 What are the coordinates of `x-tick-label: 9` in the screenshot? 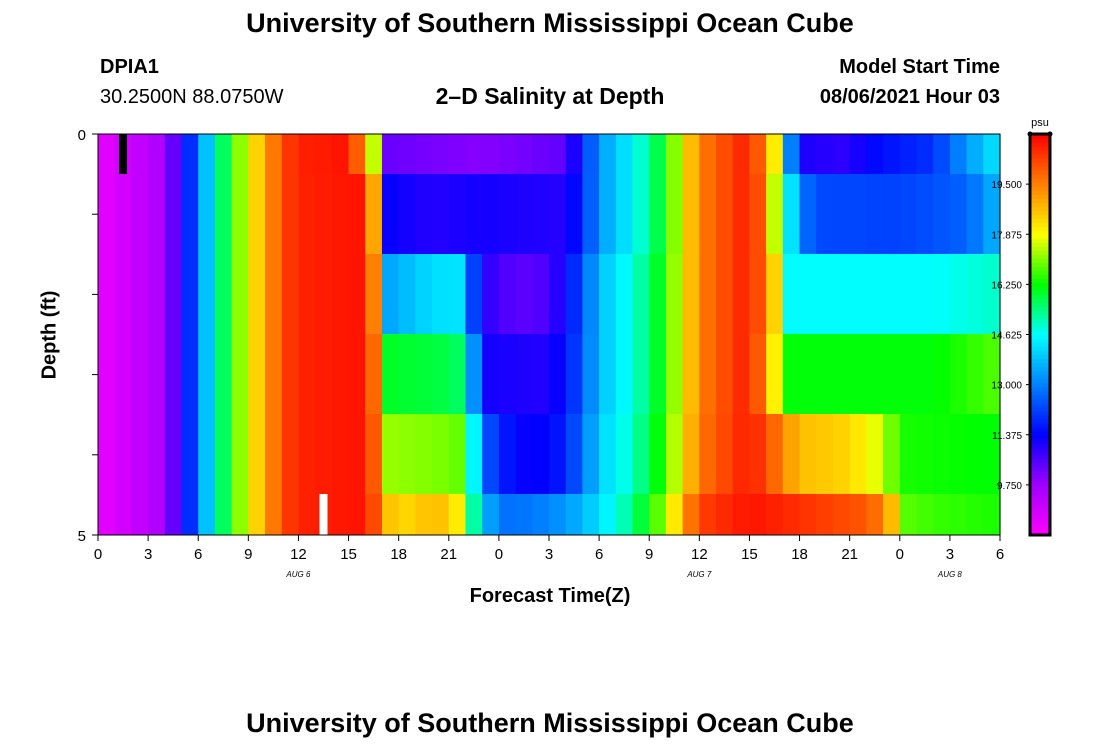 It's located at (248, 554).